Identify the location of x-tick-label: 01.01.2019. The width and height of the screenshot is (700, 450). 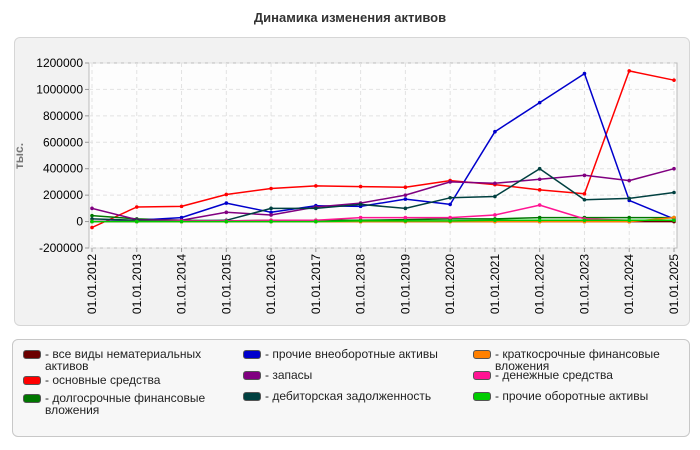
(405, 284).